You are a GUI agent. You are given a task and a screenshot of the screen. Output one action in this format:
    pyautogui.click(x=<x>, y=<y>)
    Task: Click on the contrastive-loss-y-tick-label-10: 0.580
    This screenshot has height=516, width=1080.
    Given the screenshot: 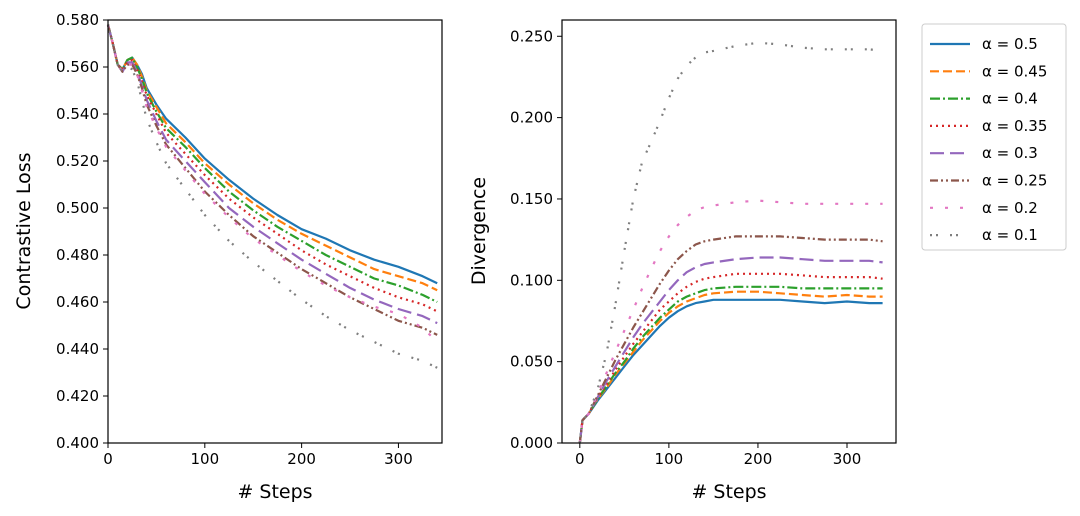 What is the action you would take?
    pyautogui.click(x=77, y=20)
    